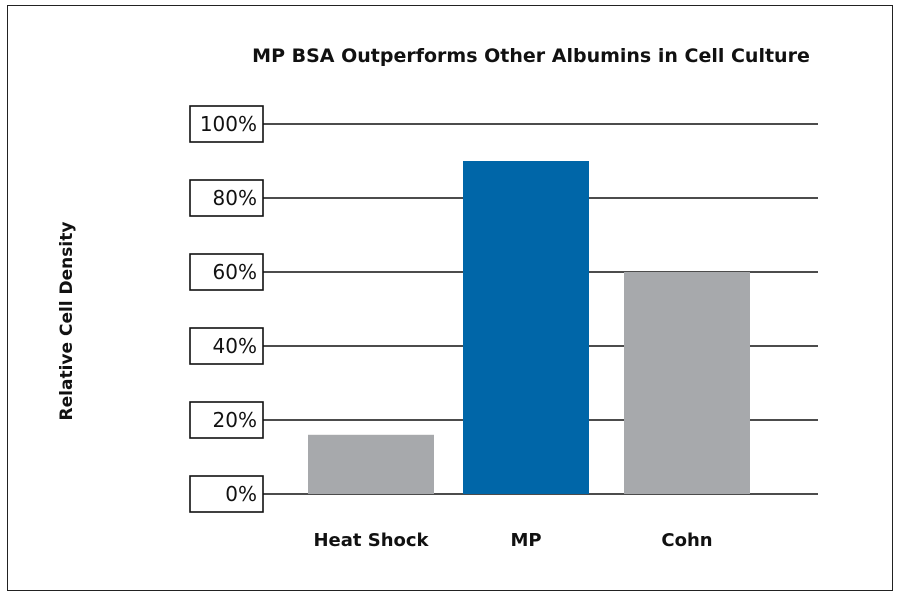  What do you see at coordinates (686, 540) in the screenshot?
I see `category-label: Cohn` at bounding box center [686, 540].